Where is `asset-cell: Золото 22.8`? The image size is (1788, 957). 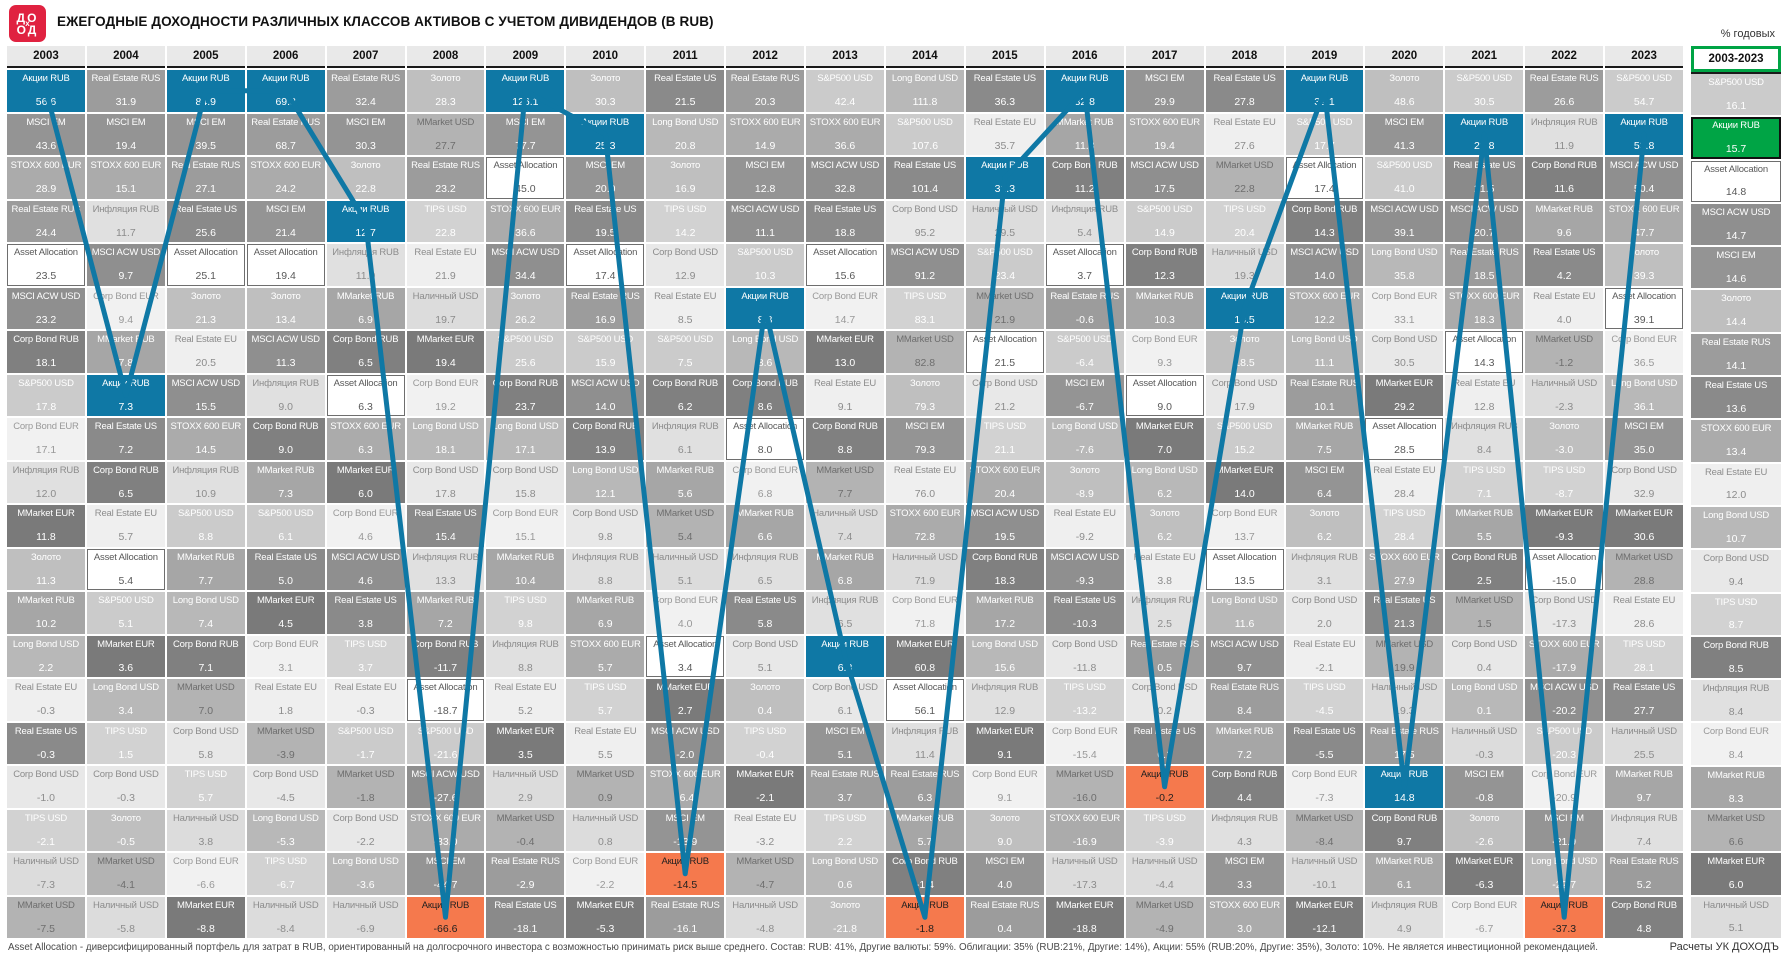
asset-cell: Золото 22.8 is located at coordinates (365, 178).